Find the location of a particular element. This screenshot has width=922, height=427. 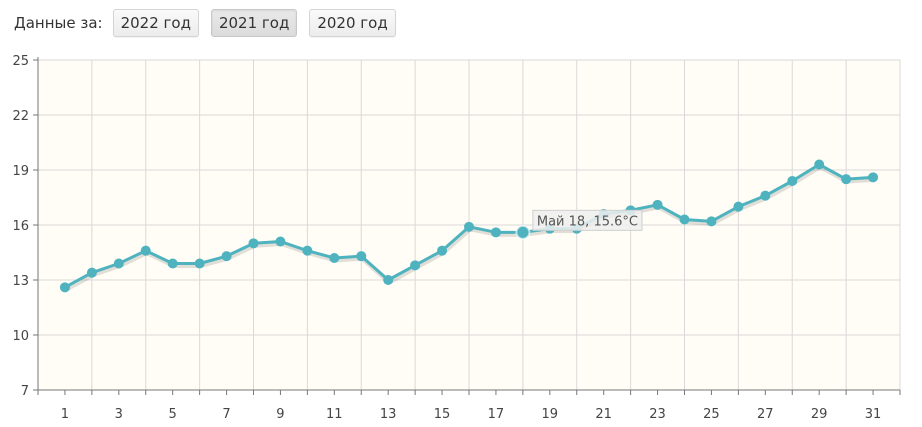

x-tick-label-15: 15 is located at coordinates (442, 414).